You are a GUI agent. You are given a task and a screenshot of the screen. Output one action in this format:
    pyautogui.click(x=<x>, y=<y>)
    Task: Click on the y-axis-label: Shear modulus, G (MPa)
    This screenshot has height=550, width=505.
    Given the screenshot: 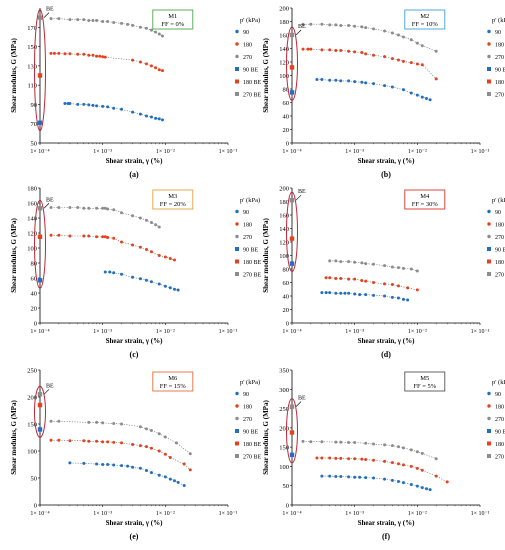 What is the action you would take?
    pyautogui.click(x=266, y=437)
    